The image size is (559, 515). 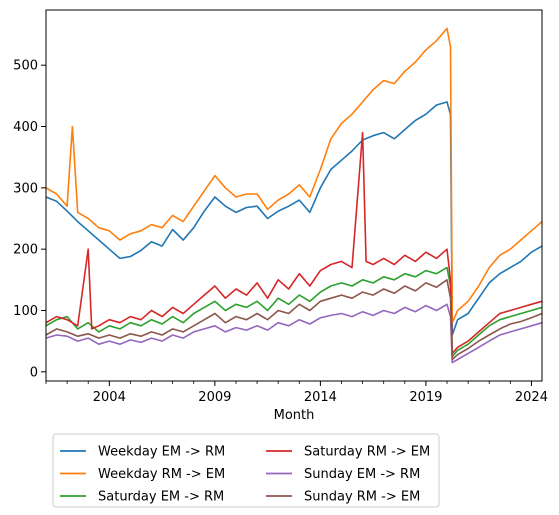 I want to click on legend-label-6: Sunday RM -> EM, so click(x=362, y=497).